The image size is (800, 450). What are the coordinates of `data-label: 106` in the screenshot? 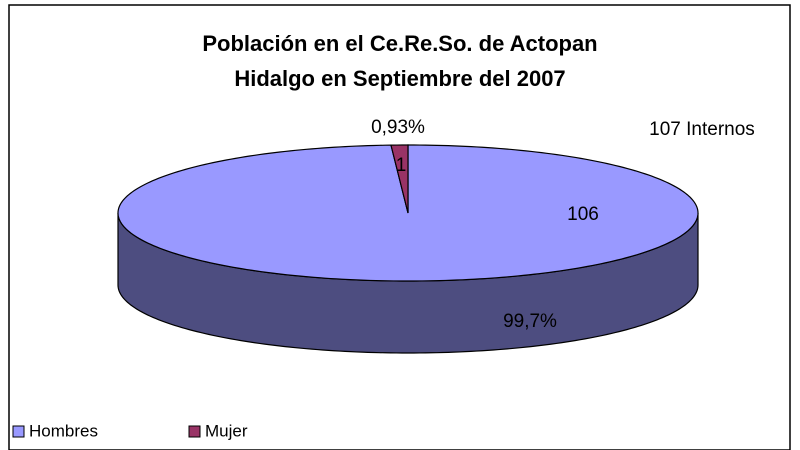 It's located at (583, 214).